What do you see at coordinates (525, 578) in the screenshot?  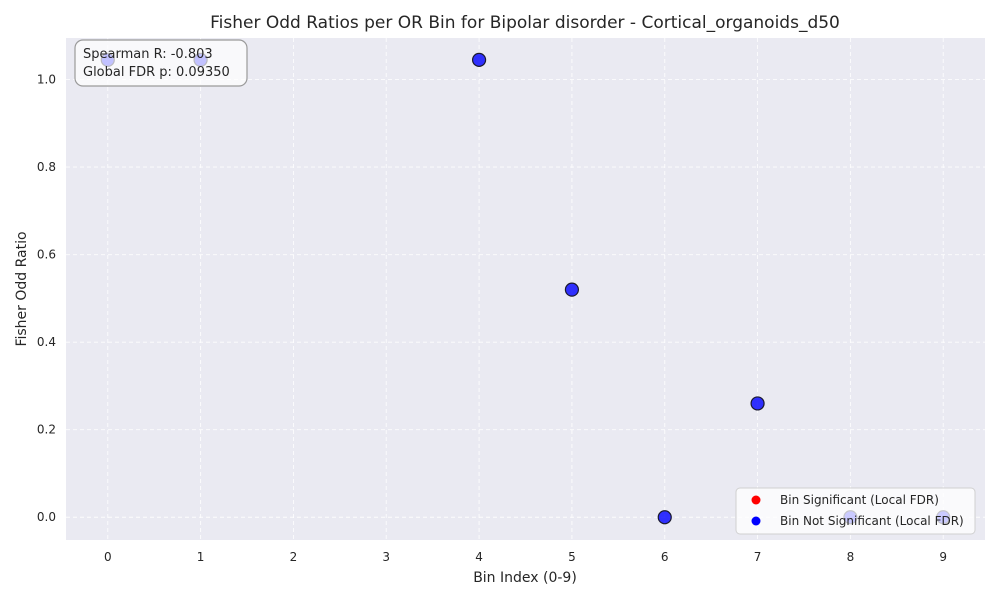 I see `x-axis-label: Bin Index (0-9)` at bounding box center [525, 578].